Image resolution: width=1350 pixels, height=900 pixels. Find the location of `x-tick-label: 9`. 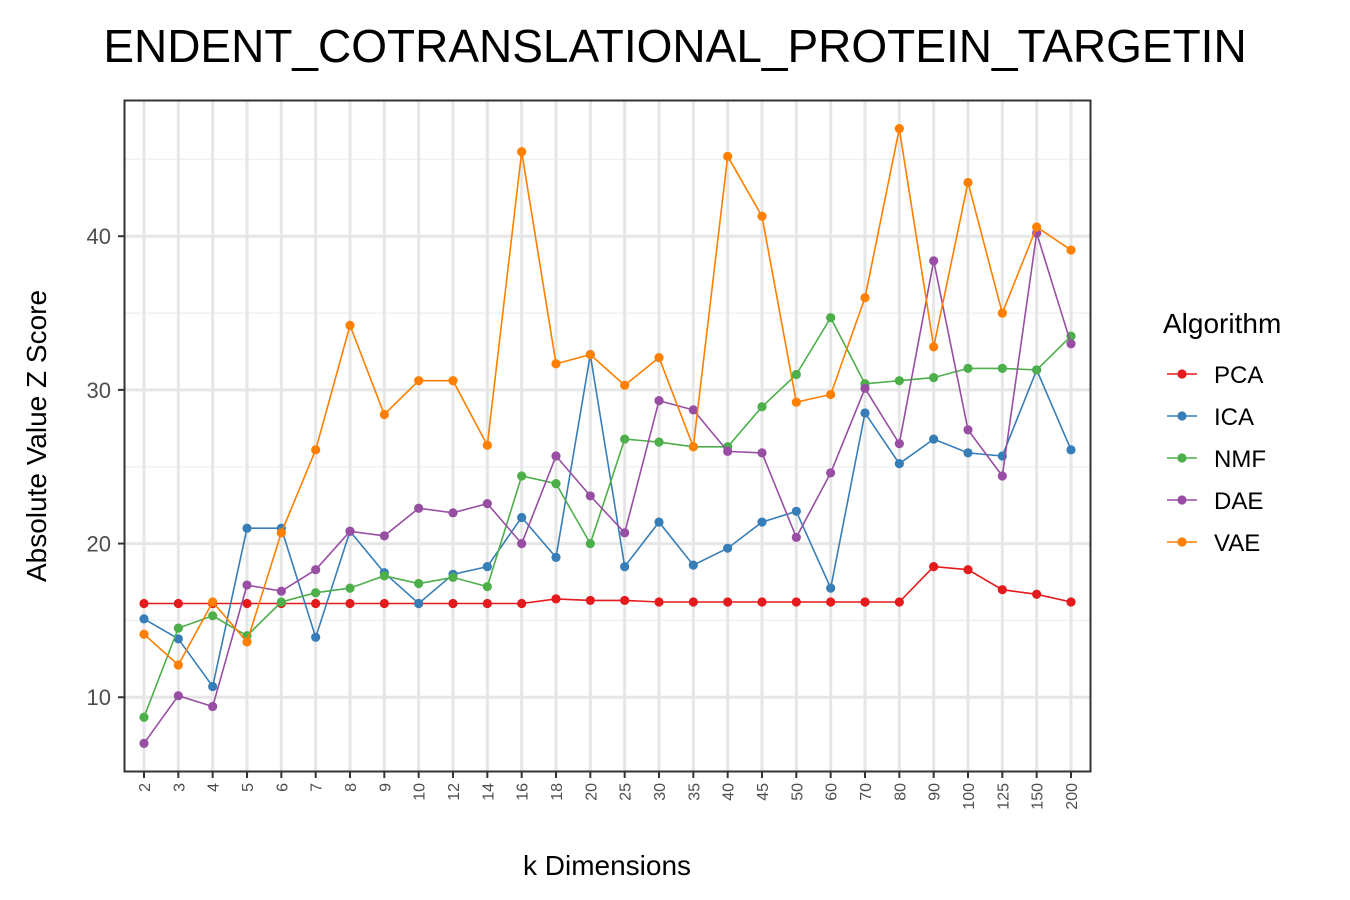

x-tick-label: 9 is located at coordinates (385, 787).